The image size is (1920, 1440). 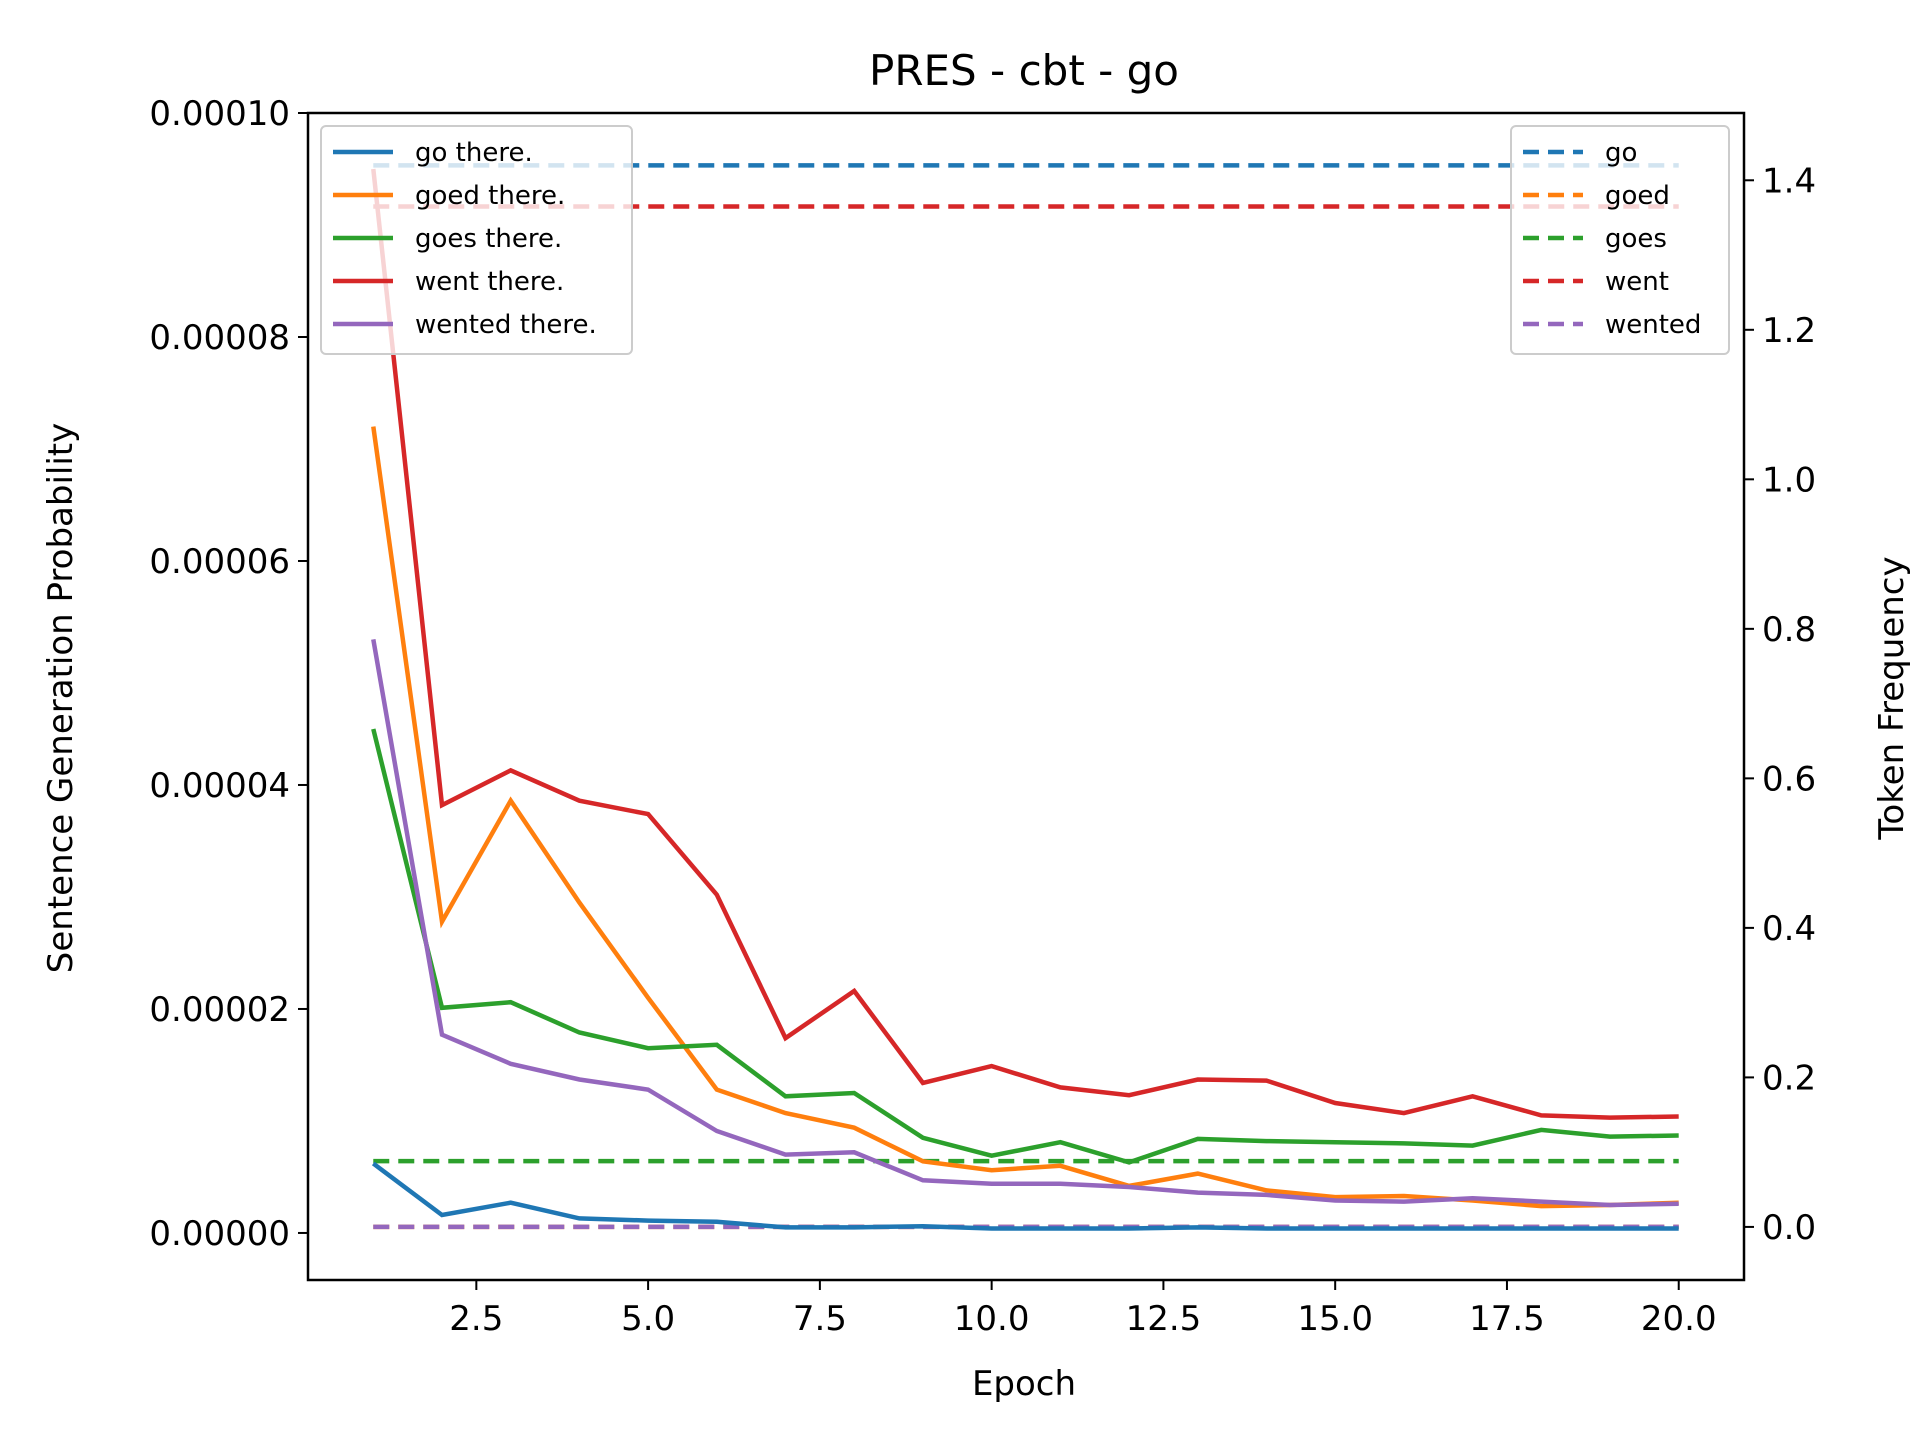 I want to click on series-line-go-there, so click(x=1025, y=1196).